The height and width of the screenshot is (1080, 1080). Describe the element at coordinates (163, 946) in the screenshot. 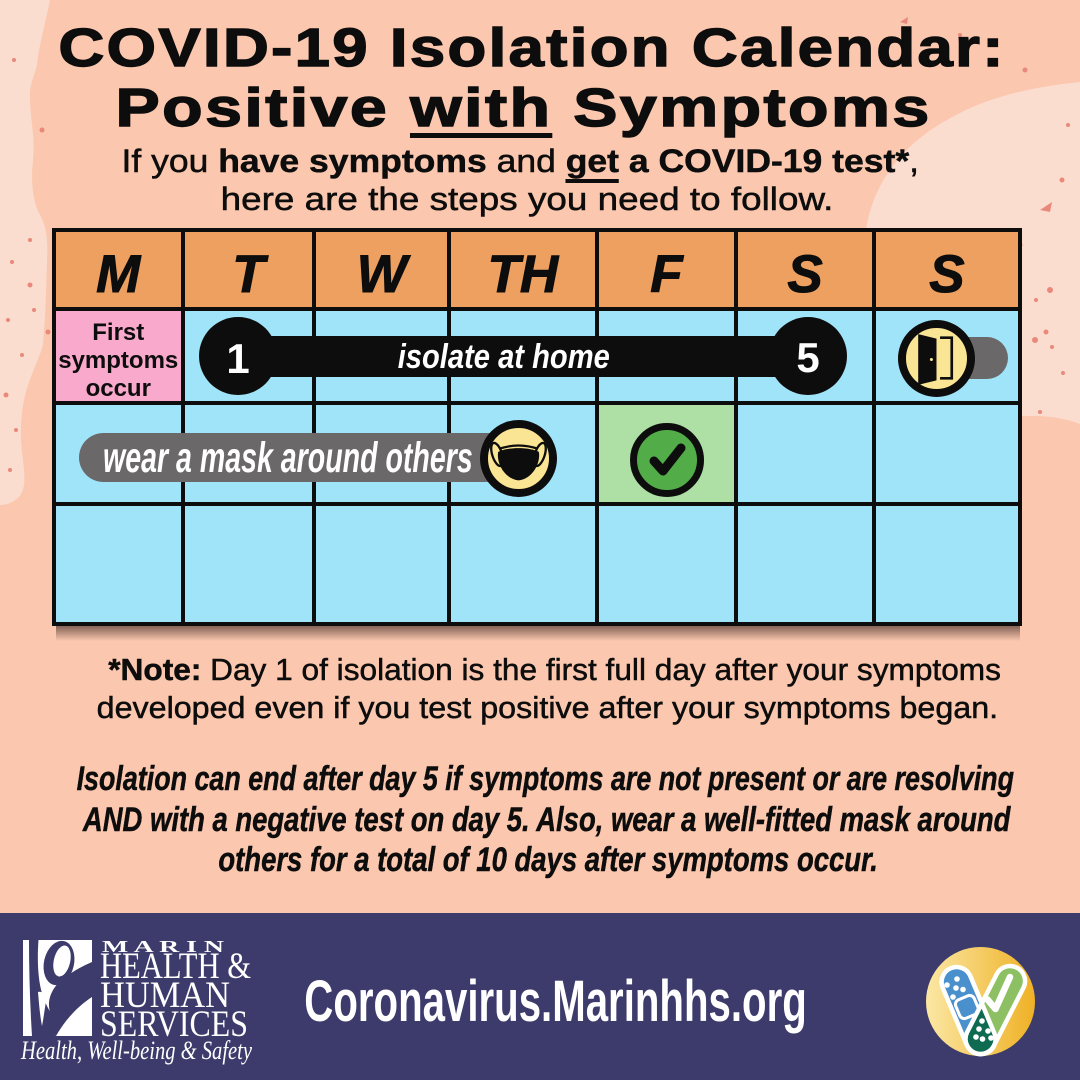

I see `svg-text: M A R I N` at that location.